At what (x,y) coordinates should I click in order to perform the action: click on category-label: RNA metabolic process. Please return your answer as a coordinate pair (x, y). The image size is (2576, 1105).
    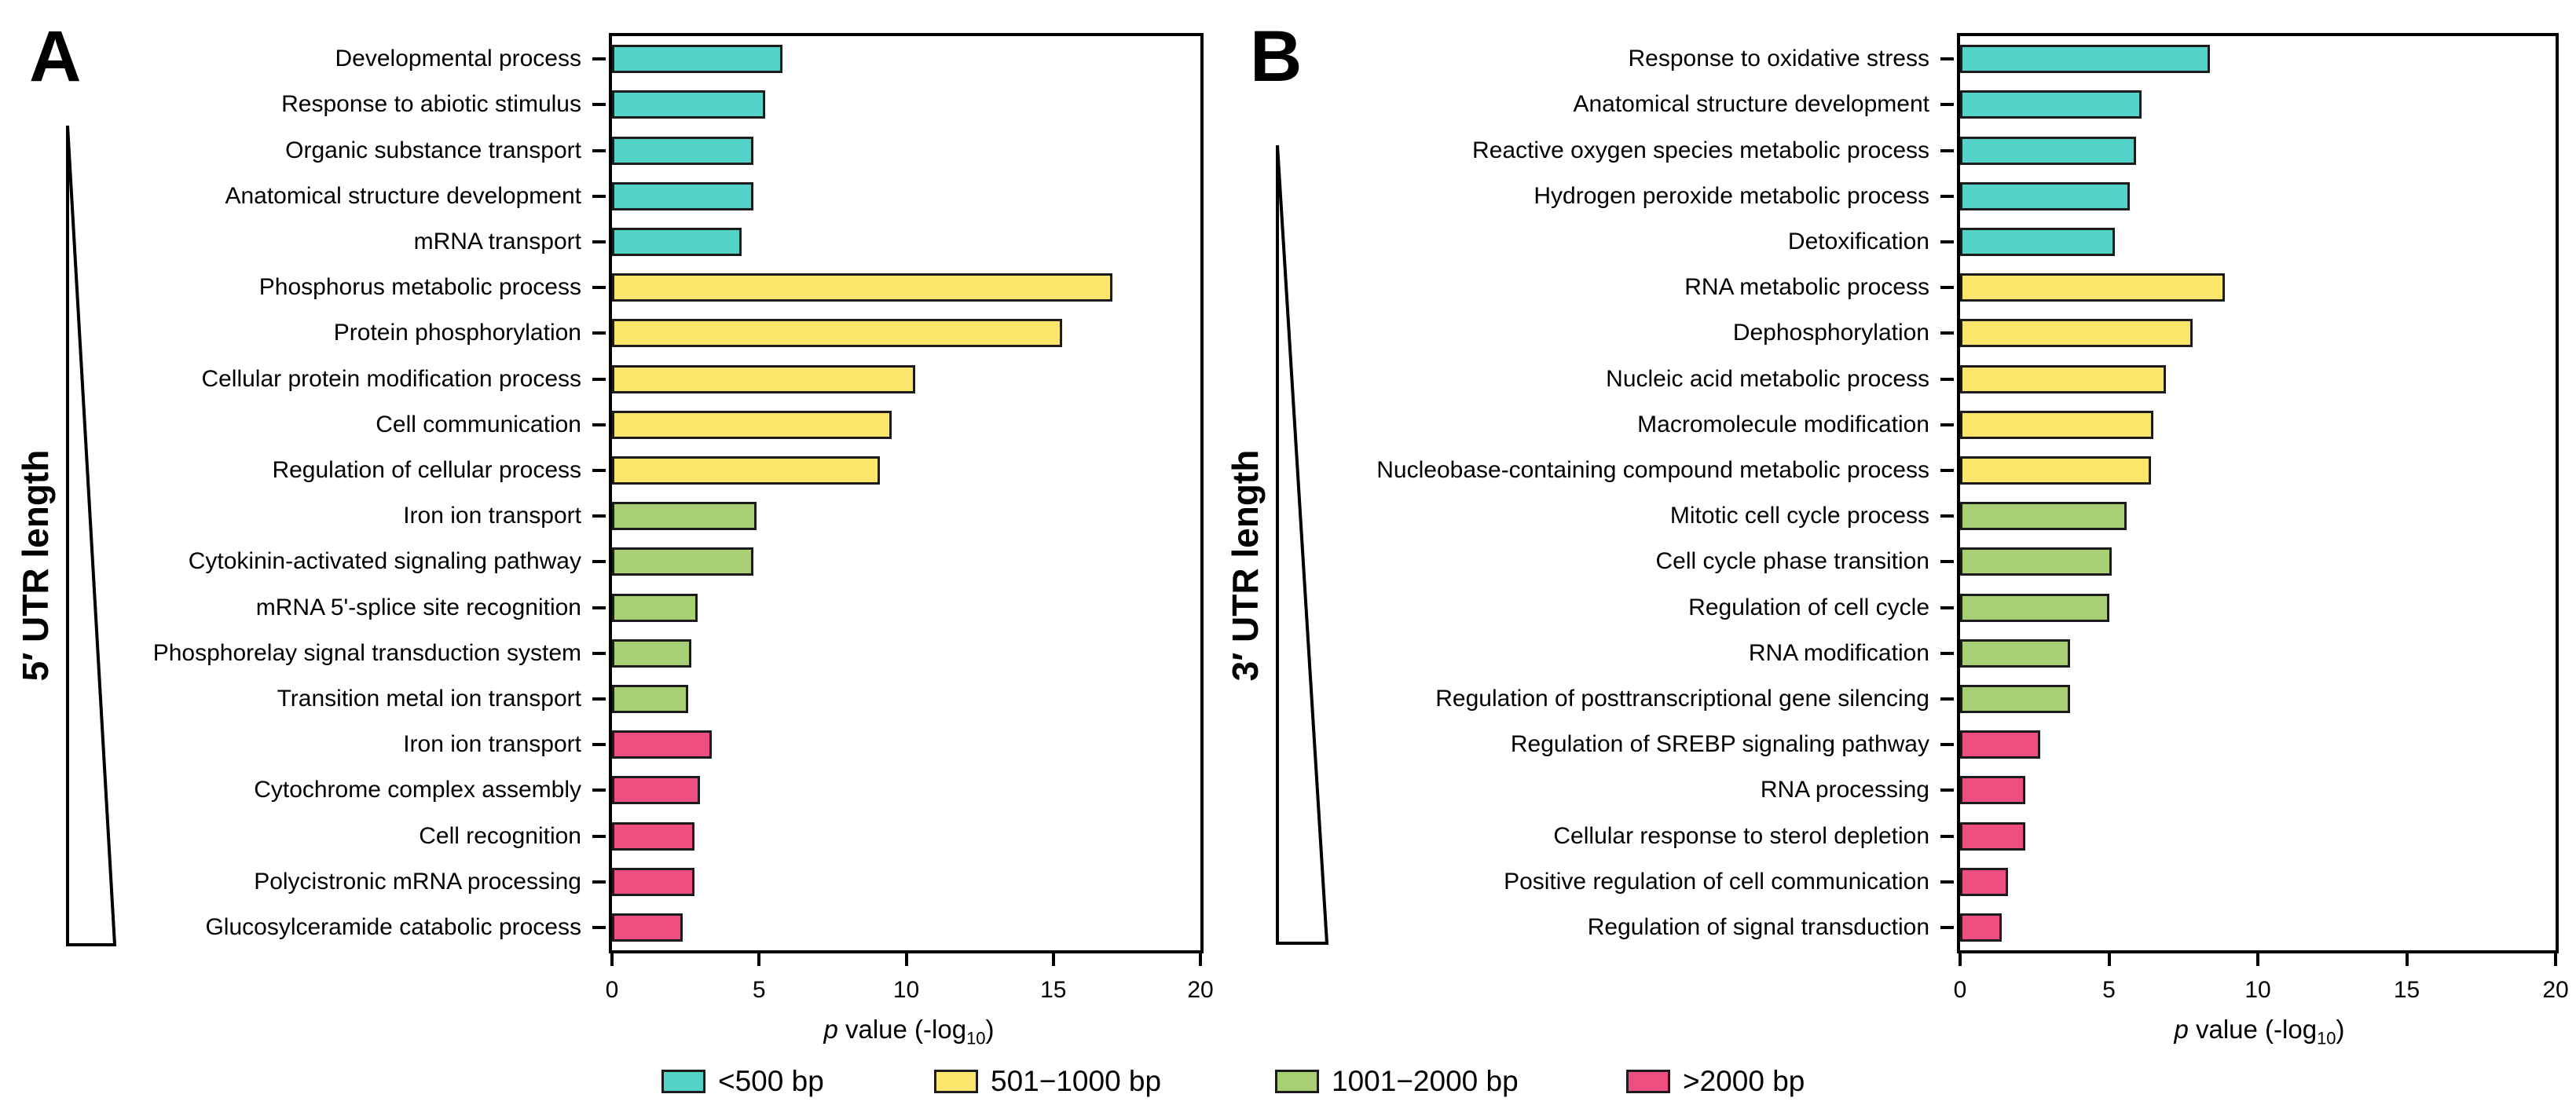
    Looking at the image, I should click on (1806, 287).